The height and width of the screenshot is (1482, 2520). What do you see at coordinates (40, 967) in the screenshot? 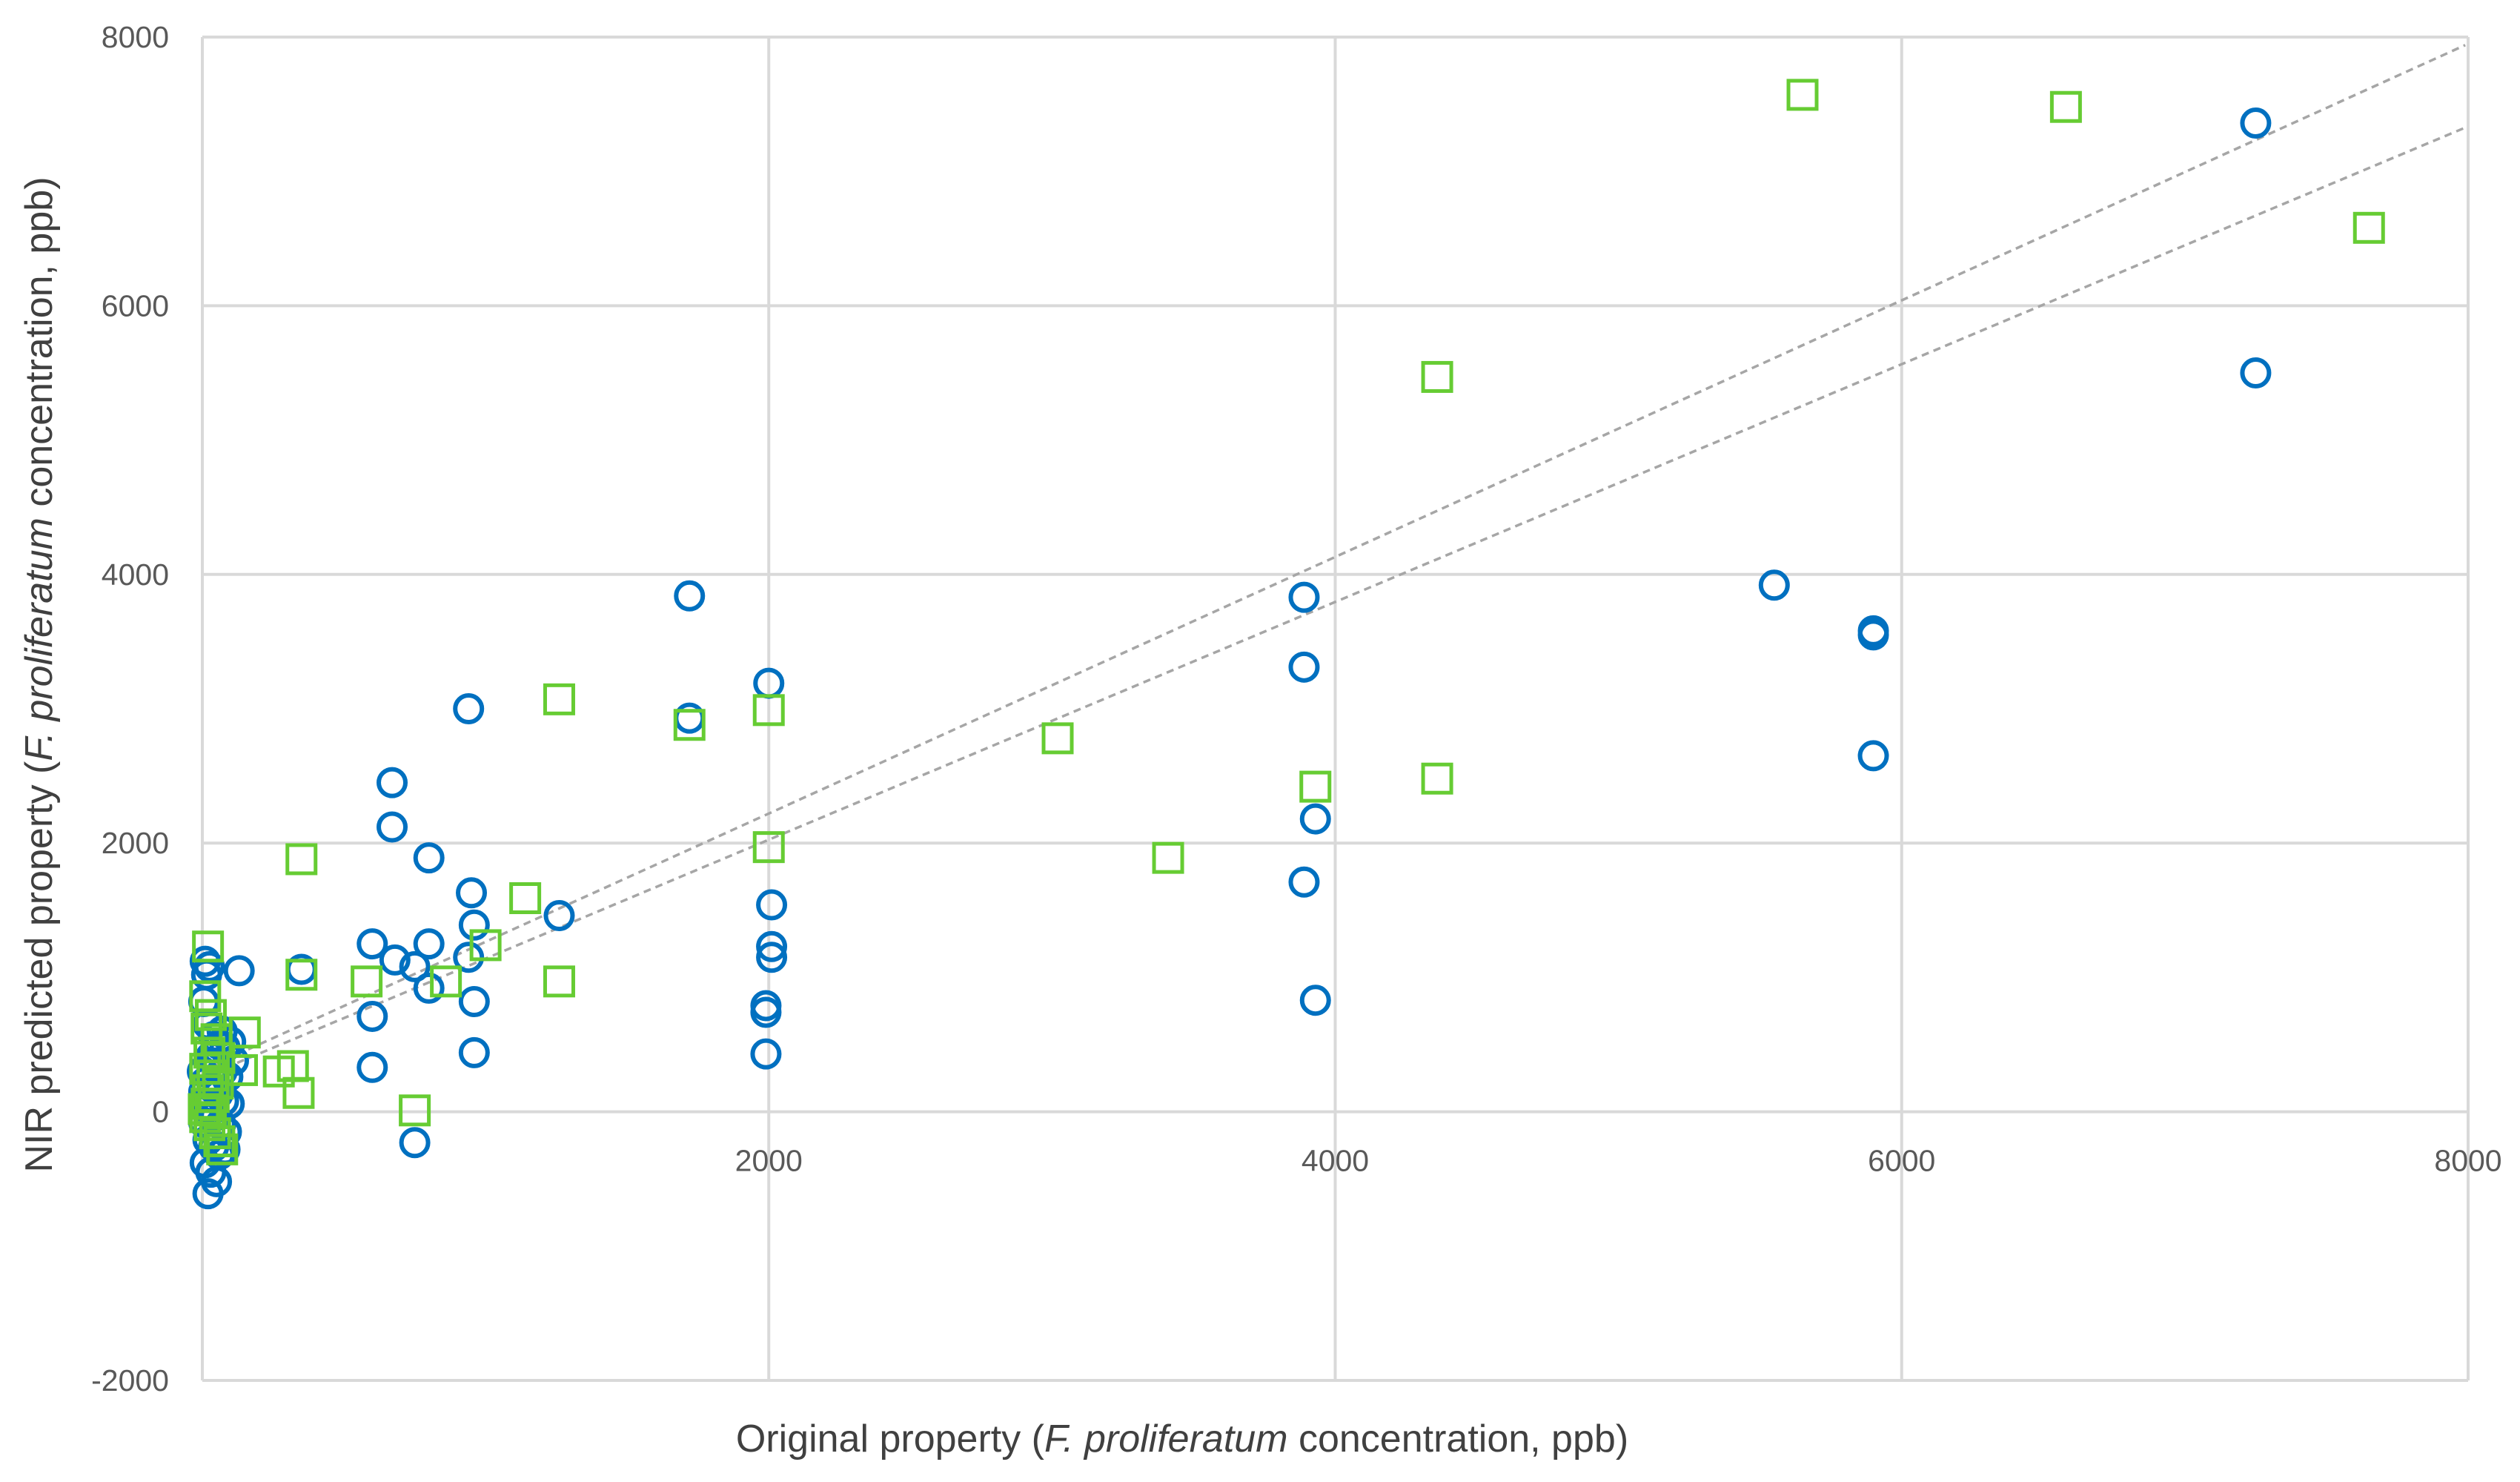
I see `y-axis-title-part-1: NIR predicted property (` at bounding box center [40, 967].